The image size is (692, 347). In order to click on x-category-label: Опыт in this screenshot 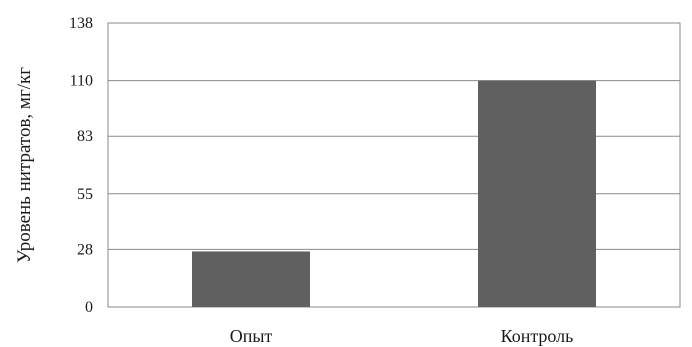, I will do `click(251, 336)`.